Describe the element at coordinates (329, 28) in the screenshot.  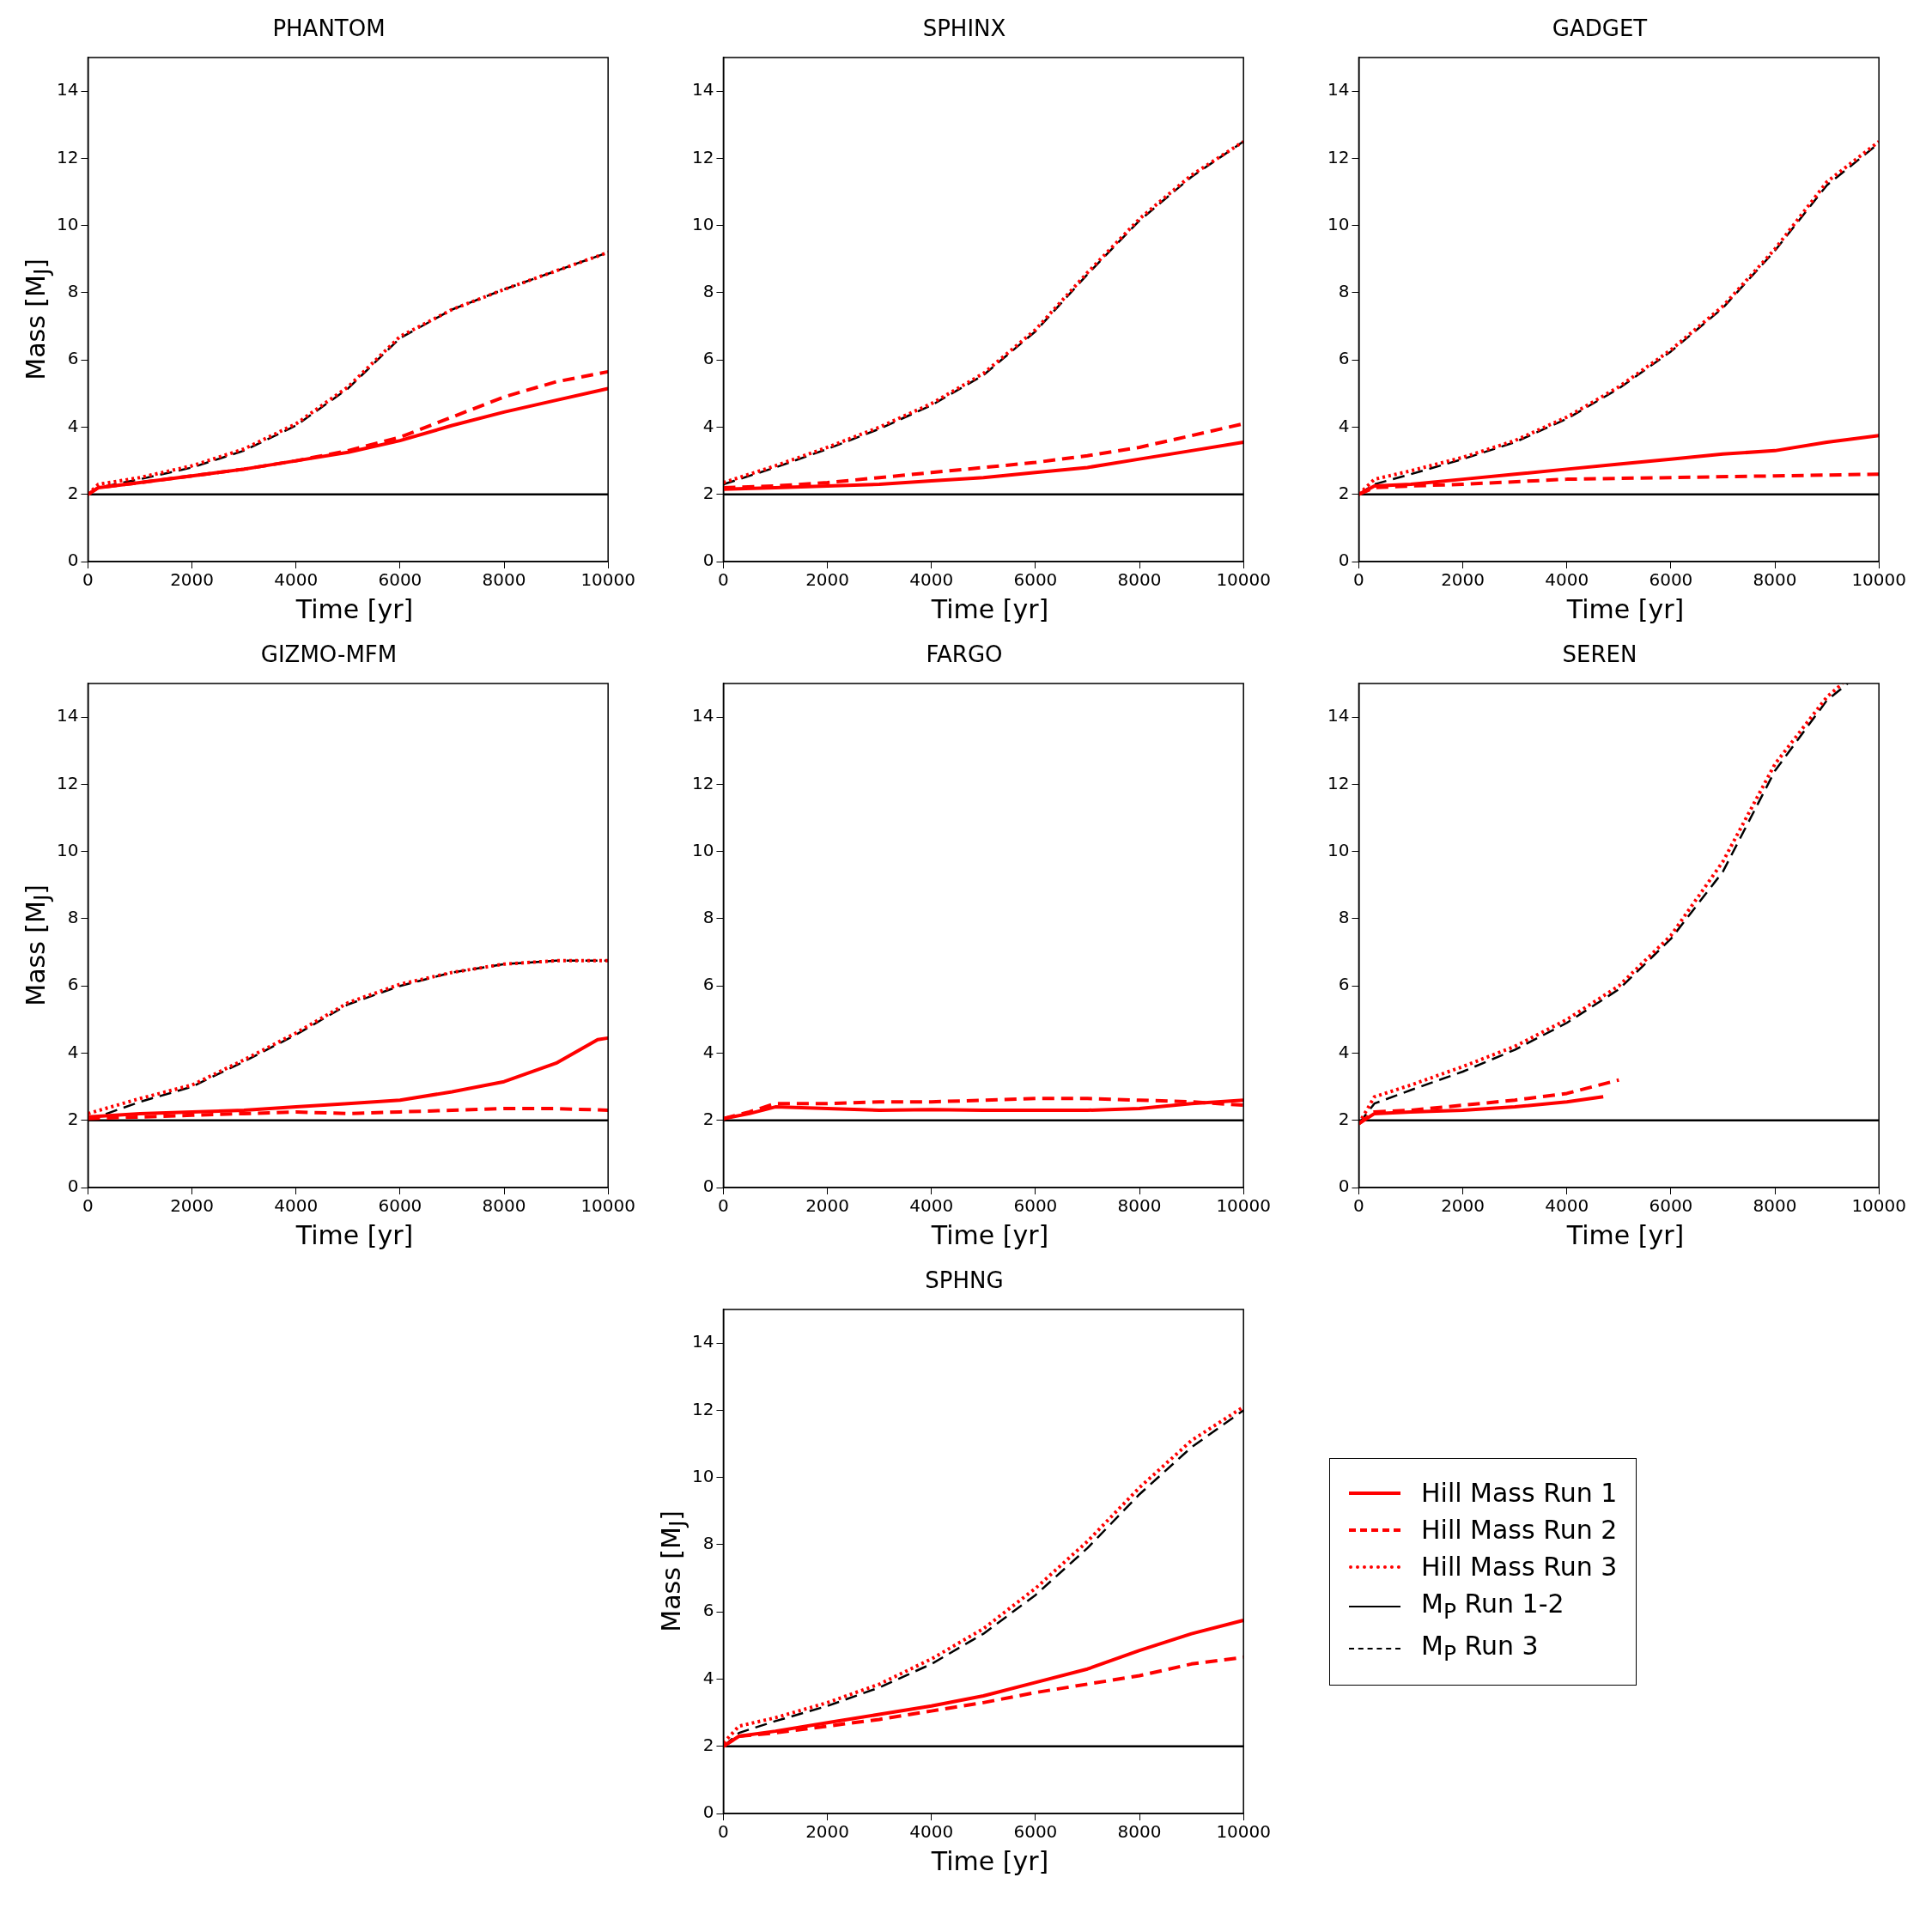
I see `chart-title: PHANTOM` at that location.